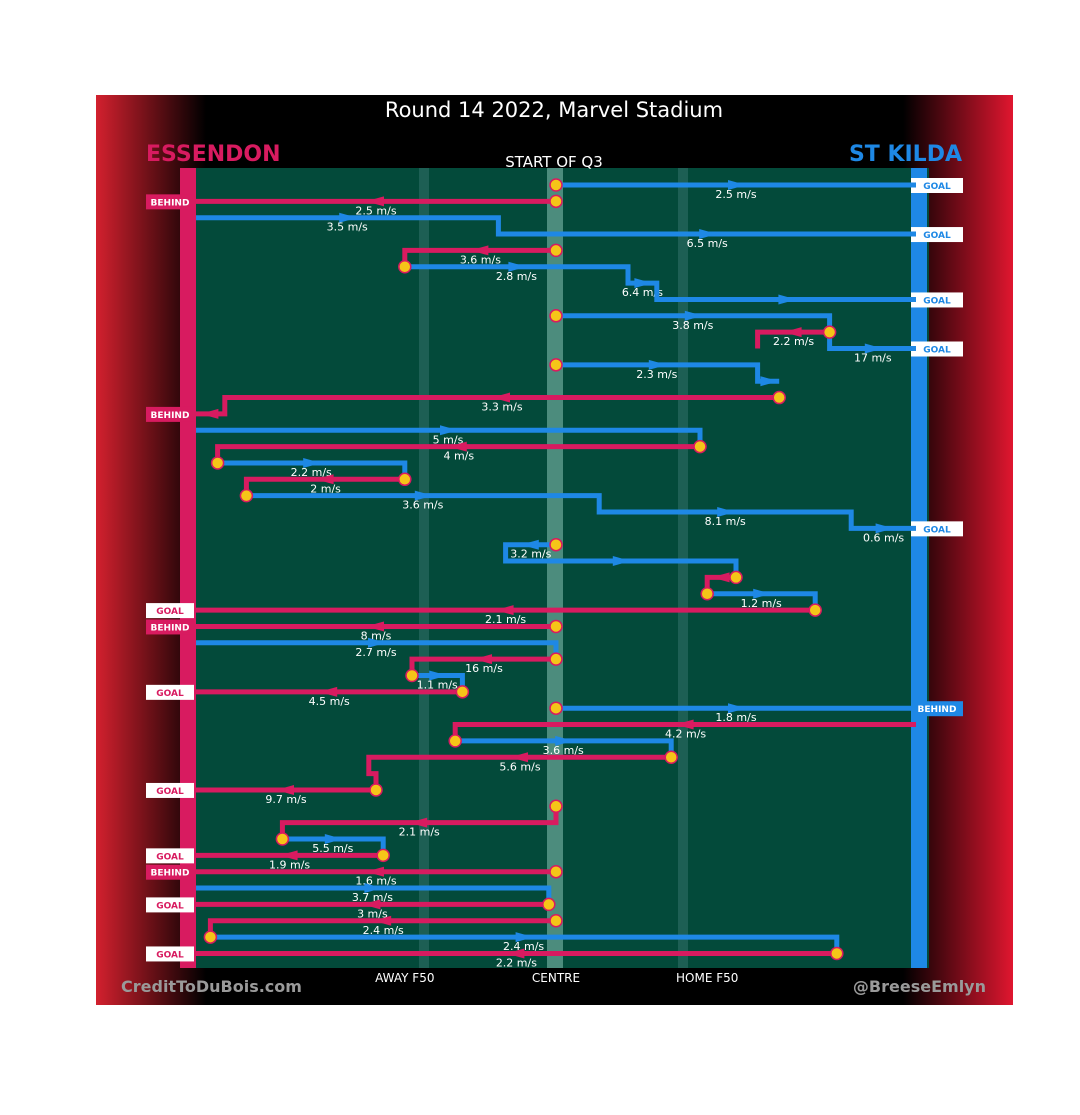 This screenshot has height=1115, width=1080. I want to click on x-tick-label: AWAY F50, so click(404, 978).